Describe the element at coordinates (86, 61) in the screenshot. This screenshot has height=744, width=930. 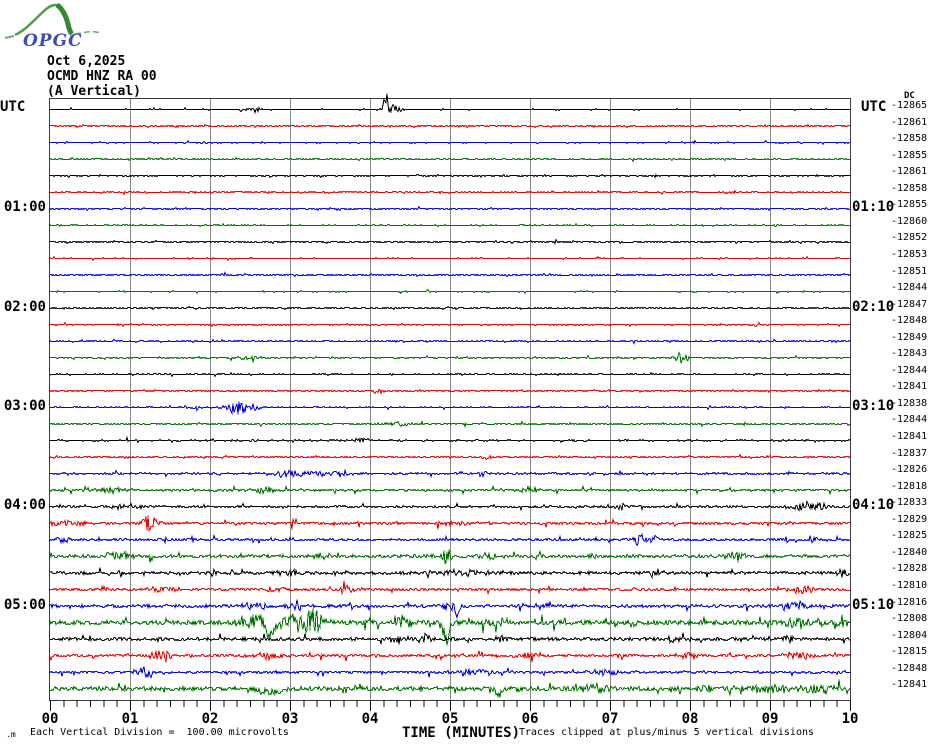
I see `header-date: Oct 6,2025` at that location.